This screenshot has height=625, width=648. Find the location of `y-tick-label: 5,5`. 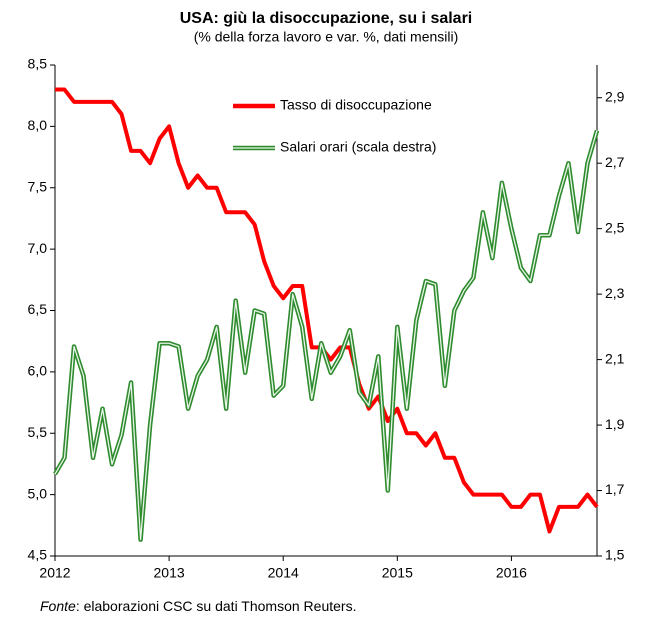

y-tick-label: 5,5 is located at coordinates (38, 432).